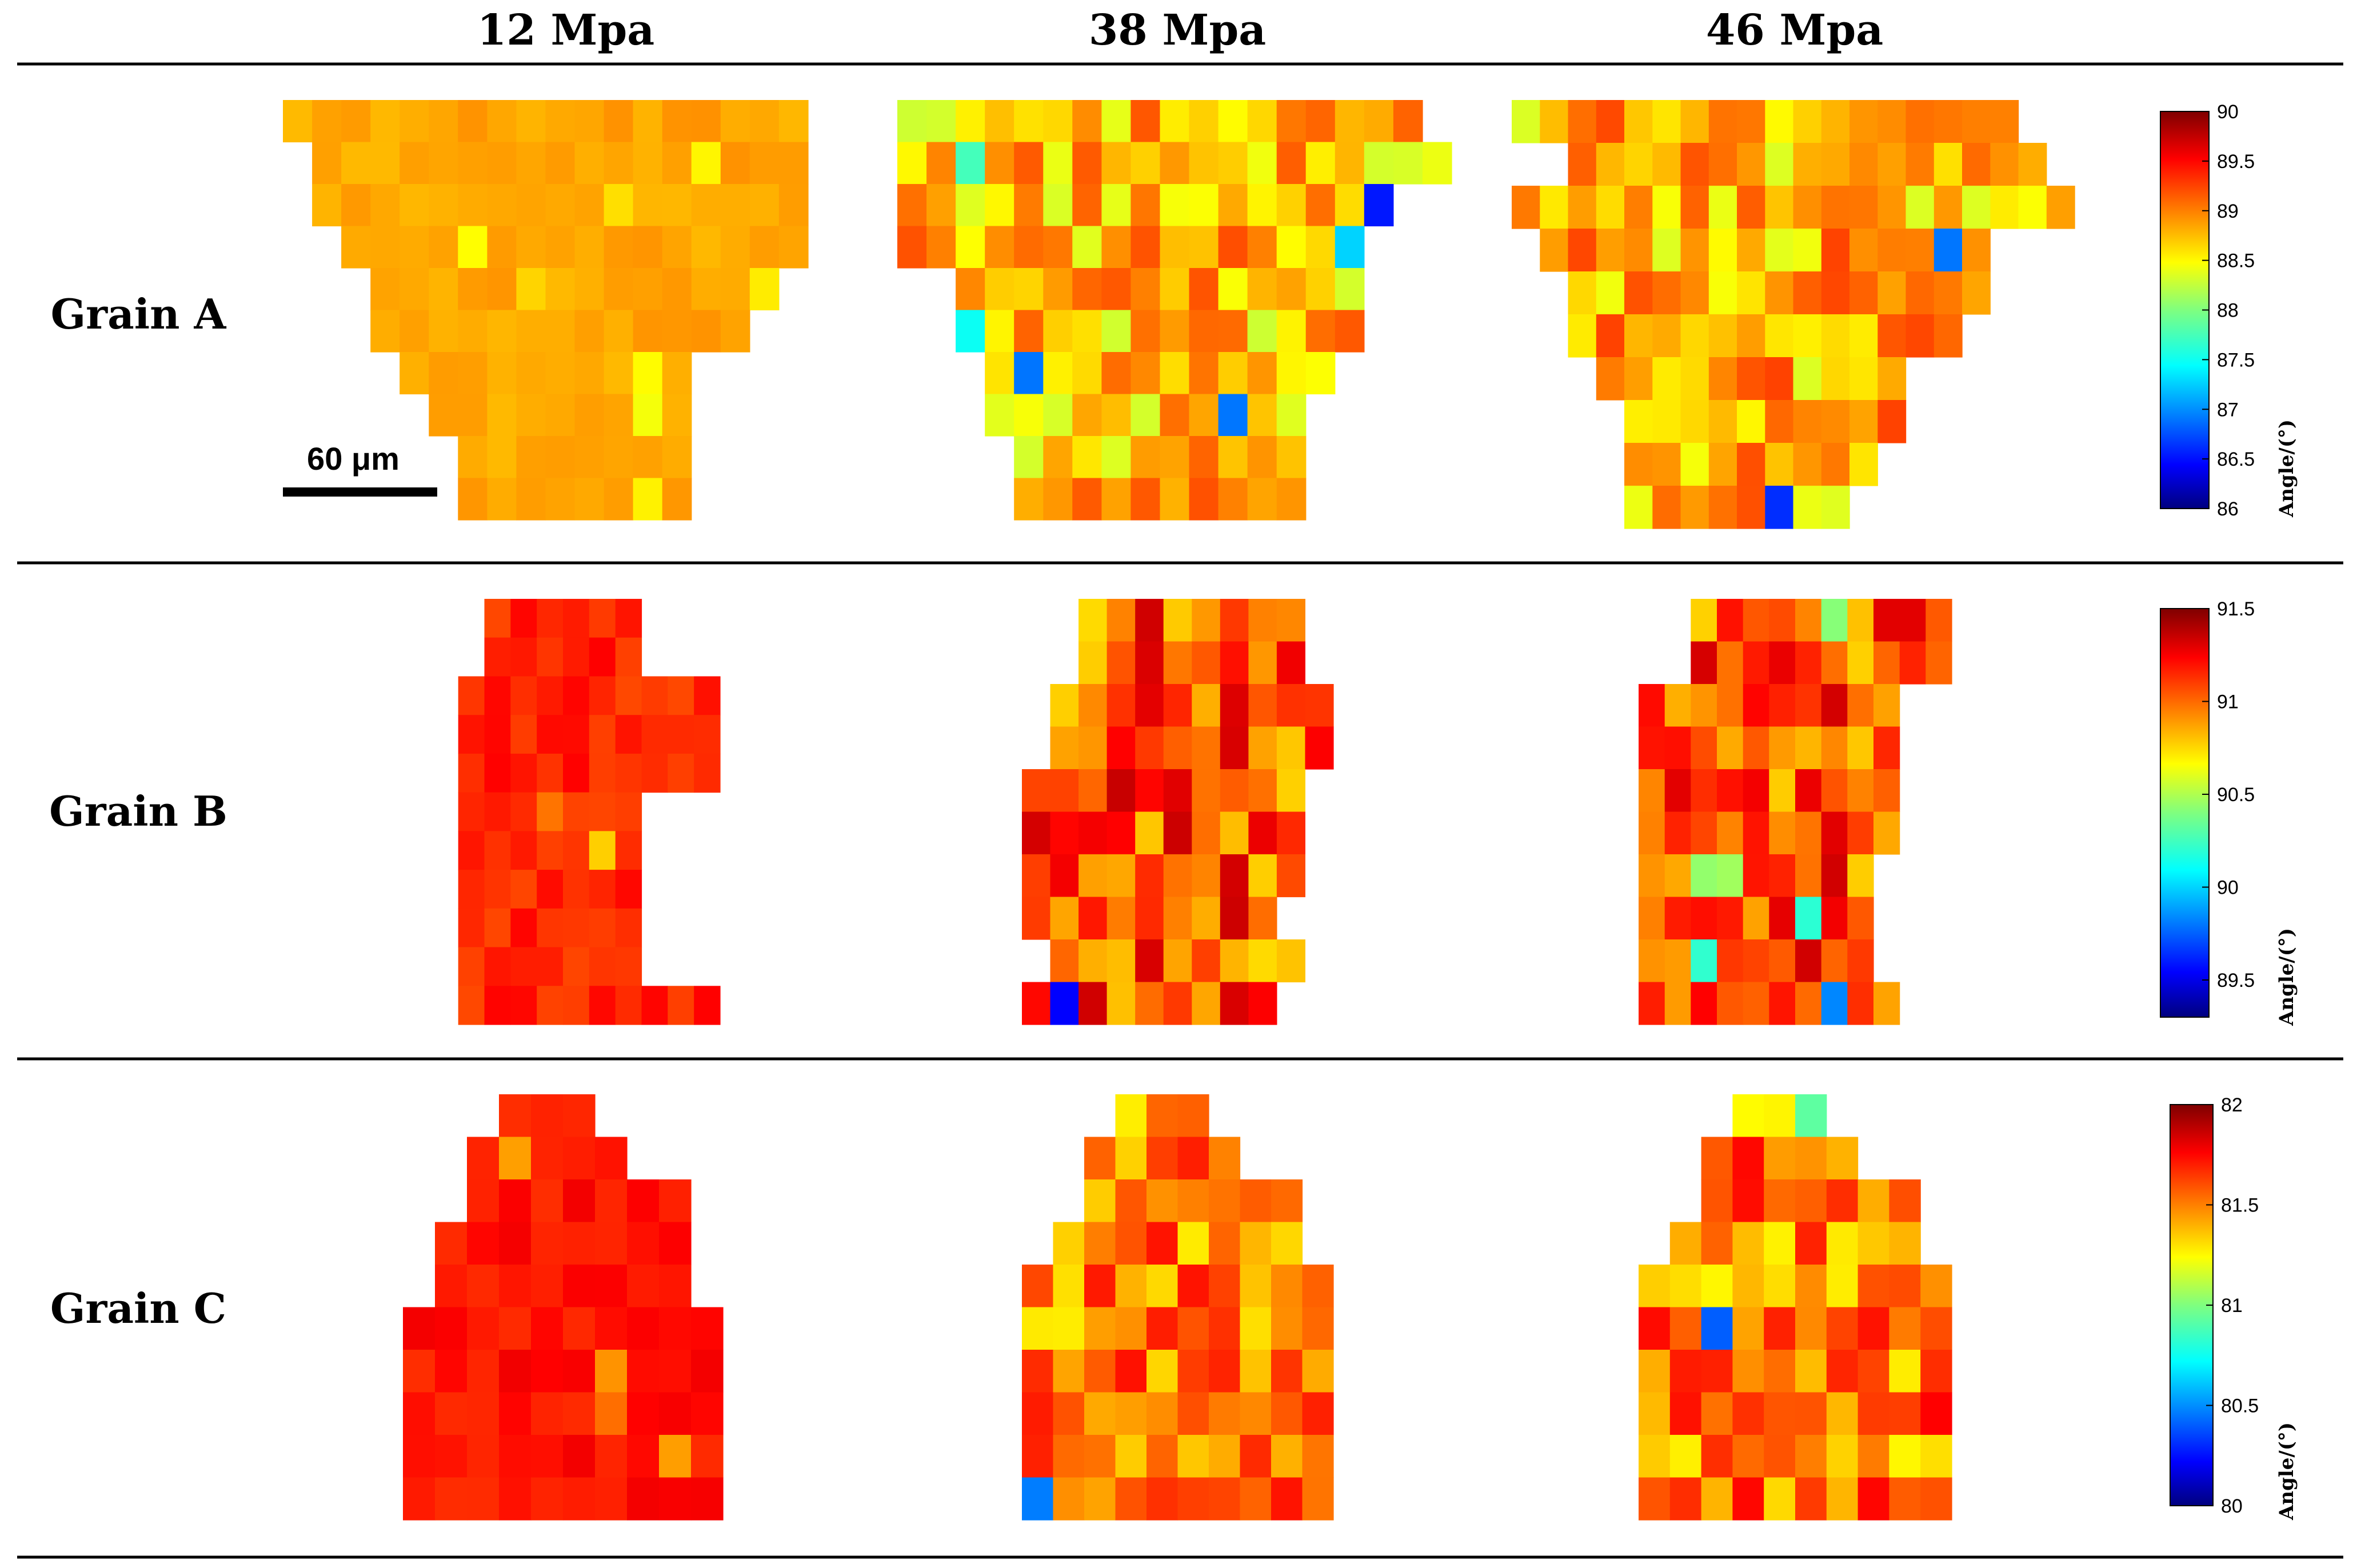  I want to click on colorbar-tick-label: 81.5, so click(2240, 1206).